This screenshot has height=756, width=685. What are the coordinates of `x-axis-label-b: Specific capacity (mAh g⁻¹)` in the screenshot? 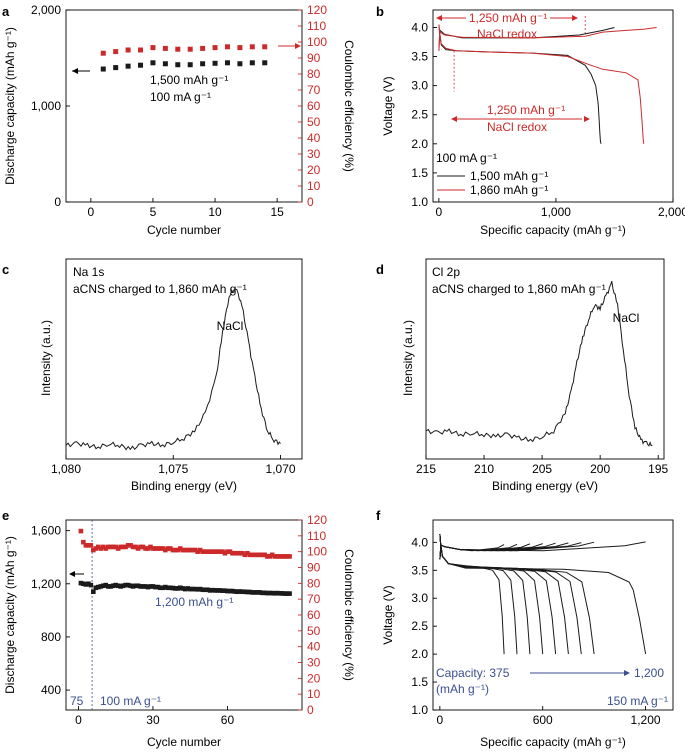 It's located at (553, 230).